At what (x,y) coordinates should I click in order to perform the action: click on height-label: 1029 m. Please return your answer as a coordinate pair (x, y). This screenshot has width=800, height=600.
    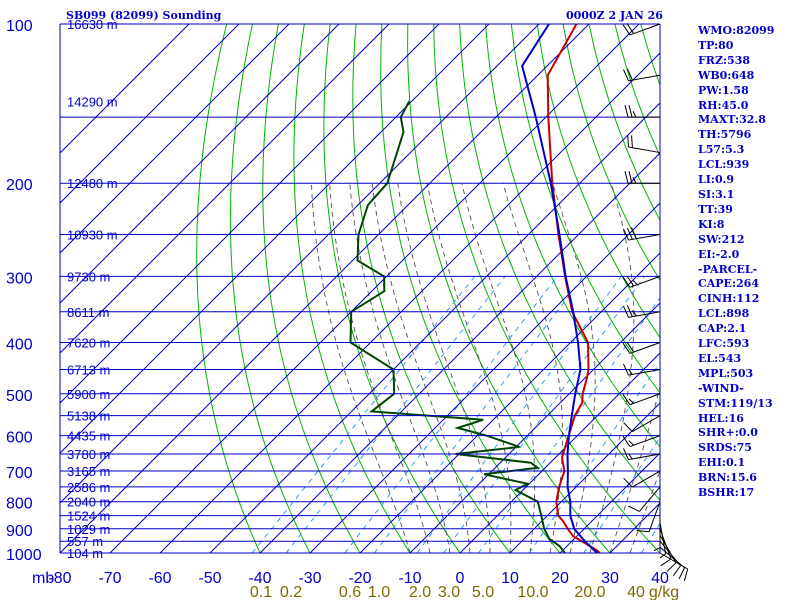
    Looking at the image, I should click on (88, 529).